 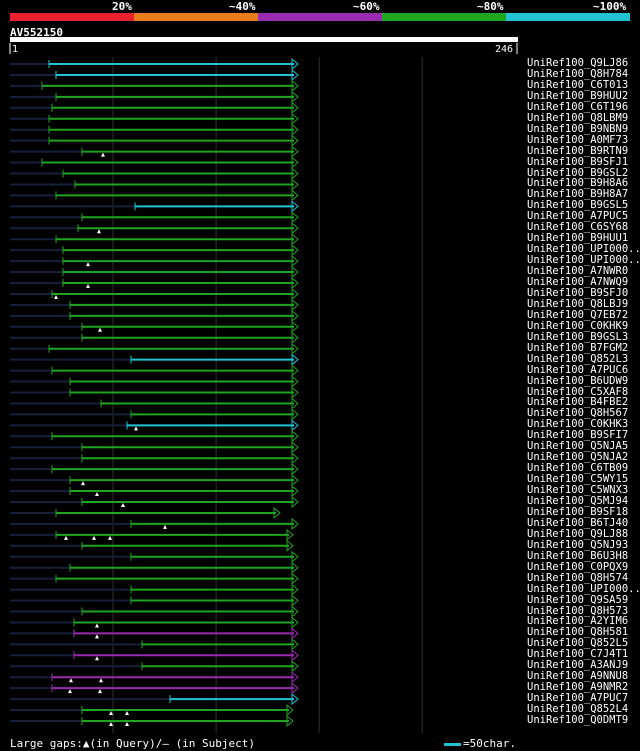 What do you see at coordinates (578, 676) in the screenshot?
I see `hit-label: UniRef100_A9NNU8` at bounding box center [578, 676].